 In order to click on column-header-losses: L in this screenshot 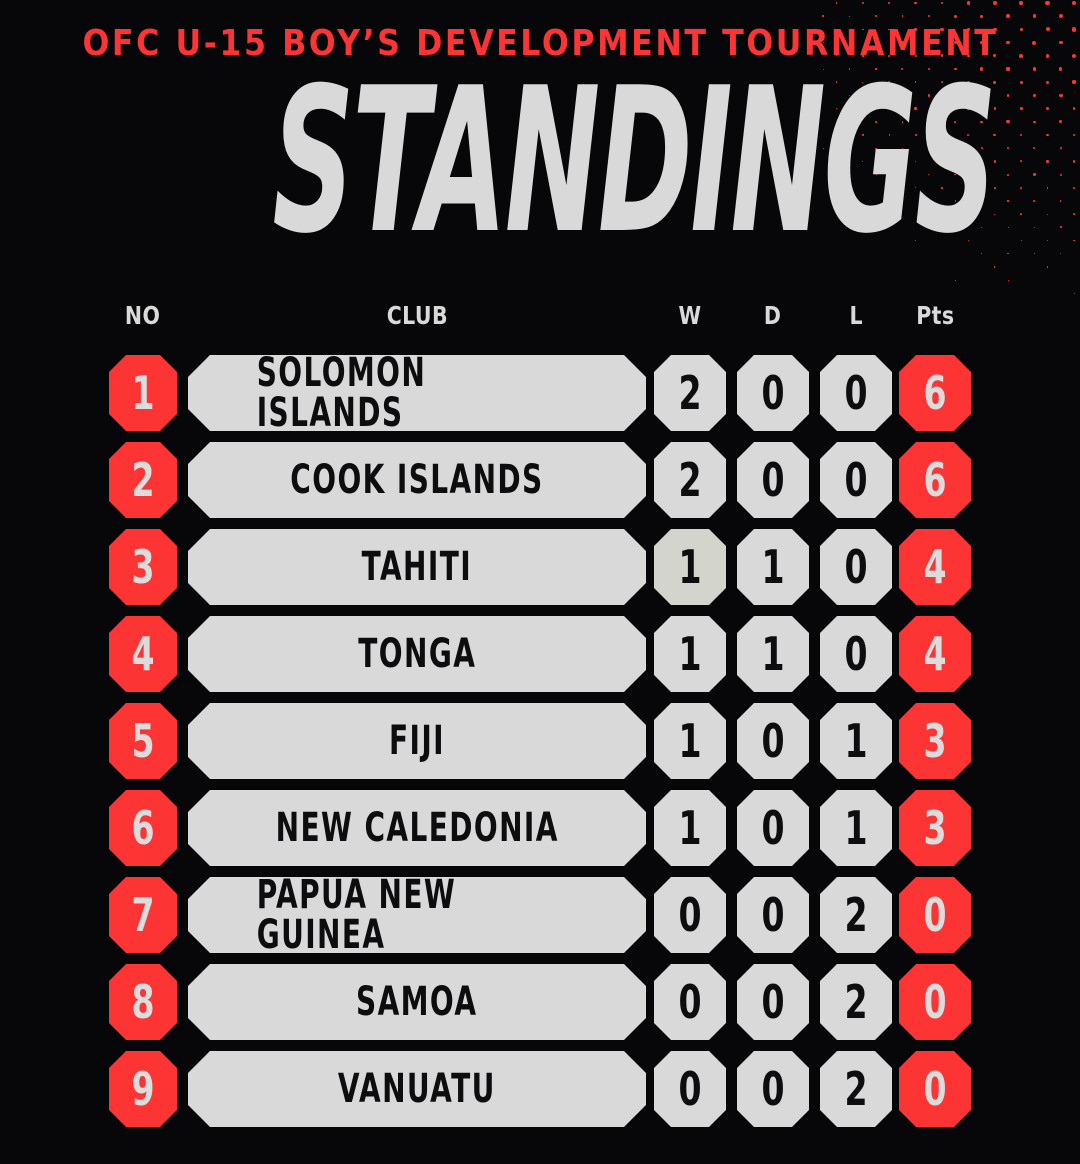, I will do `click(856, 315)`.